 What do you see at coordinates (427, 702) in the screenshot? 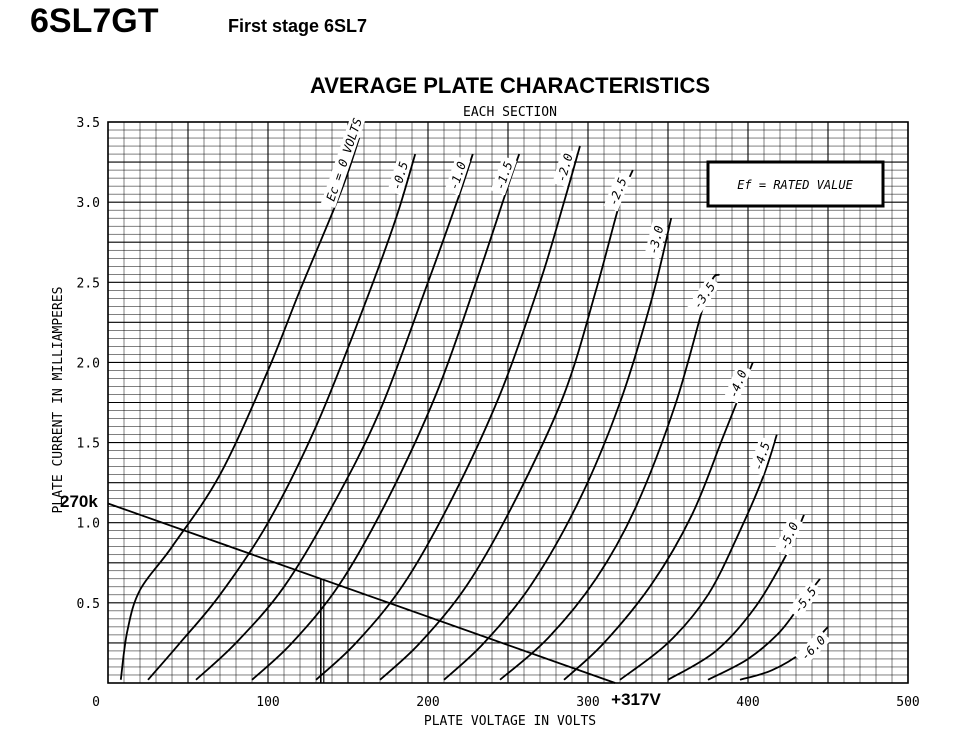
I see `x-tick-label: 200` at bounding box center [427, 702].